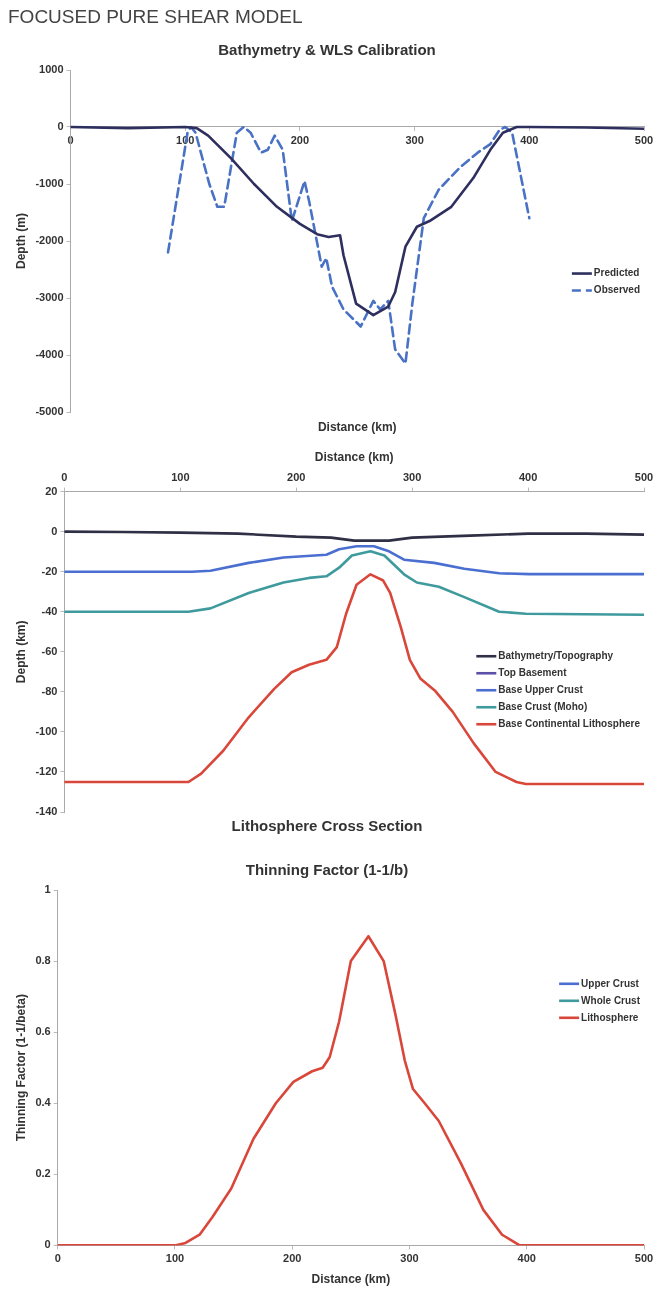 This screenshot has width=664, height=1310. I want to click on legend-label: Upper Crust, so click(610, 983).